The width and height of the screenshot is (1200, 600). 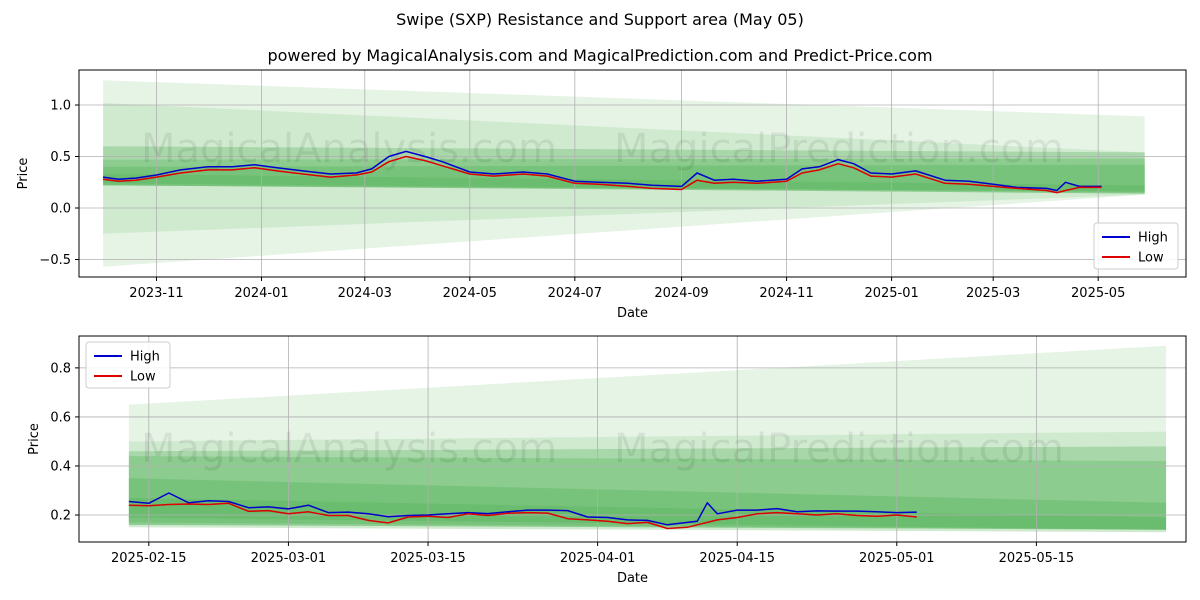 What do you see at coordinates (681, 293) in the screenshot?
I see `x-tick-label: 2024-09` at bounding box center [681, 293].